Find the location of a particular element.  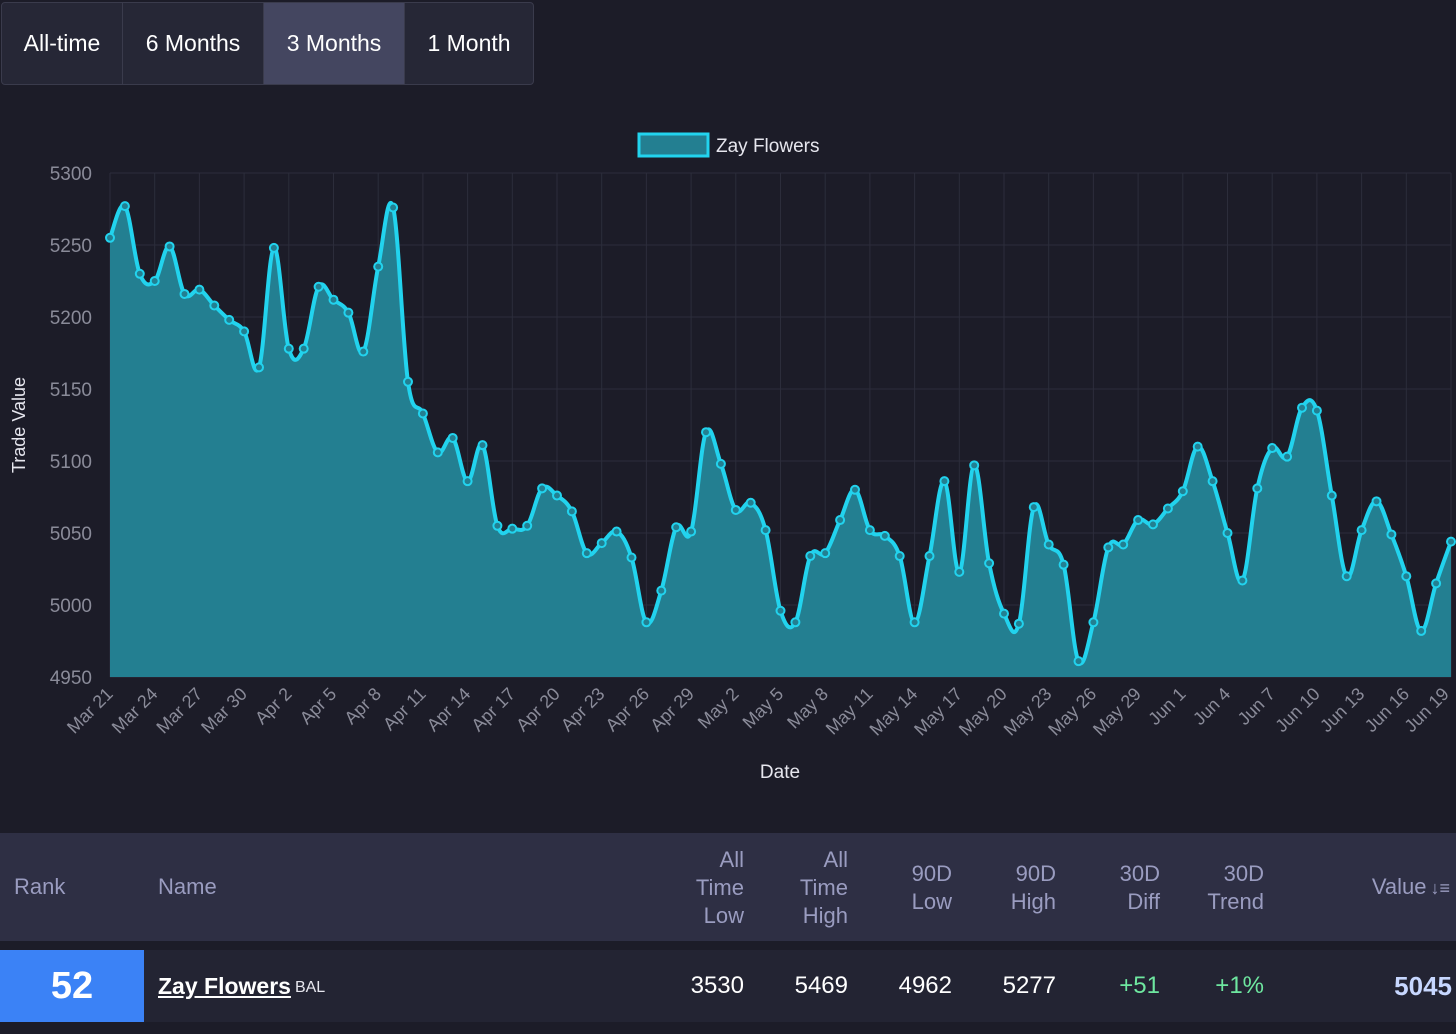

sort-desc-icon: ↓≡ is located at coordinates (1440, 888).